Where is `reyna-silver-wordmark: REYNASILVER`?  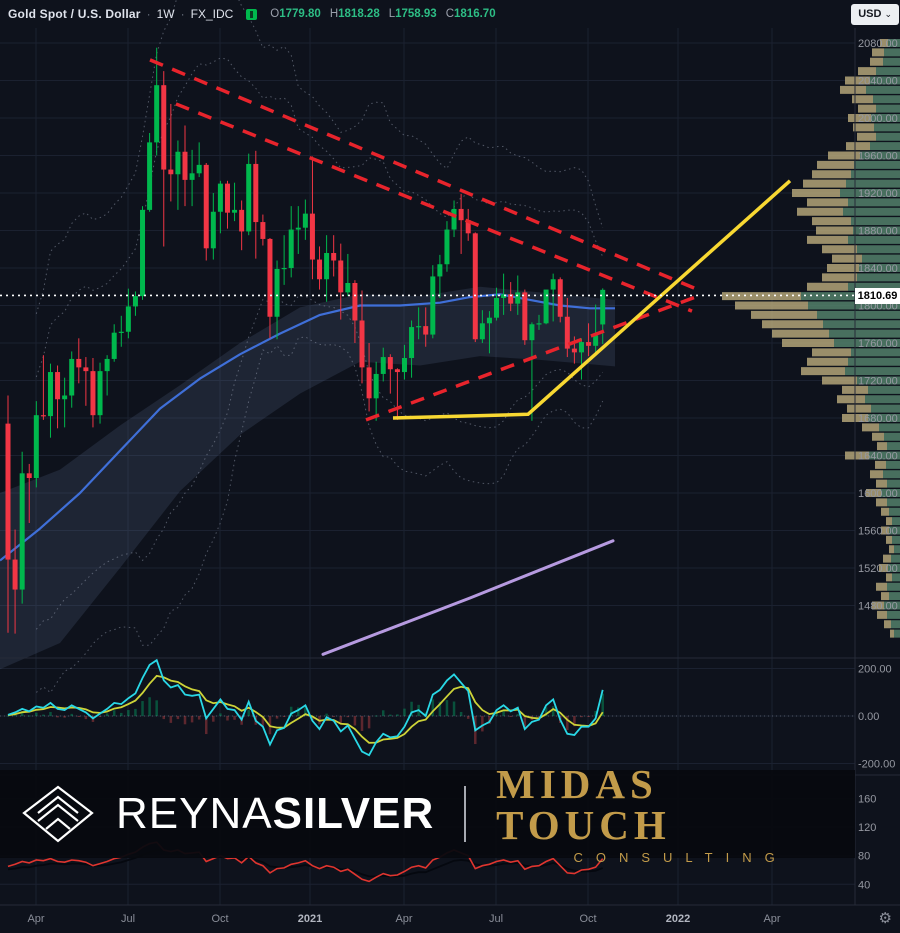
reyna-silver-wordmark: REYNASILVER is located at coordinates (275, 814).